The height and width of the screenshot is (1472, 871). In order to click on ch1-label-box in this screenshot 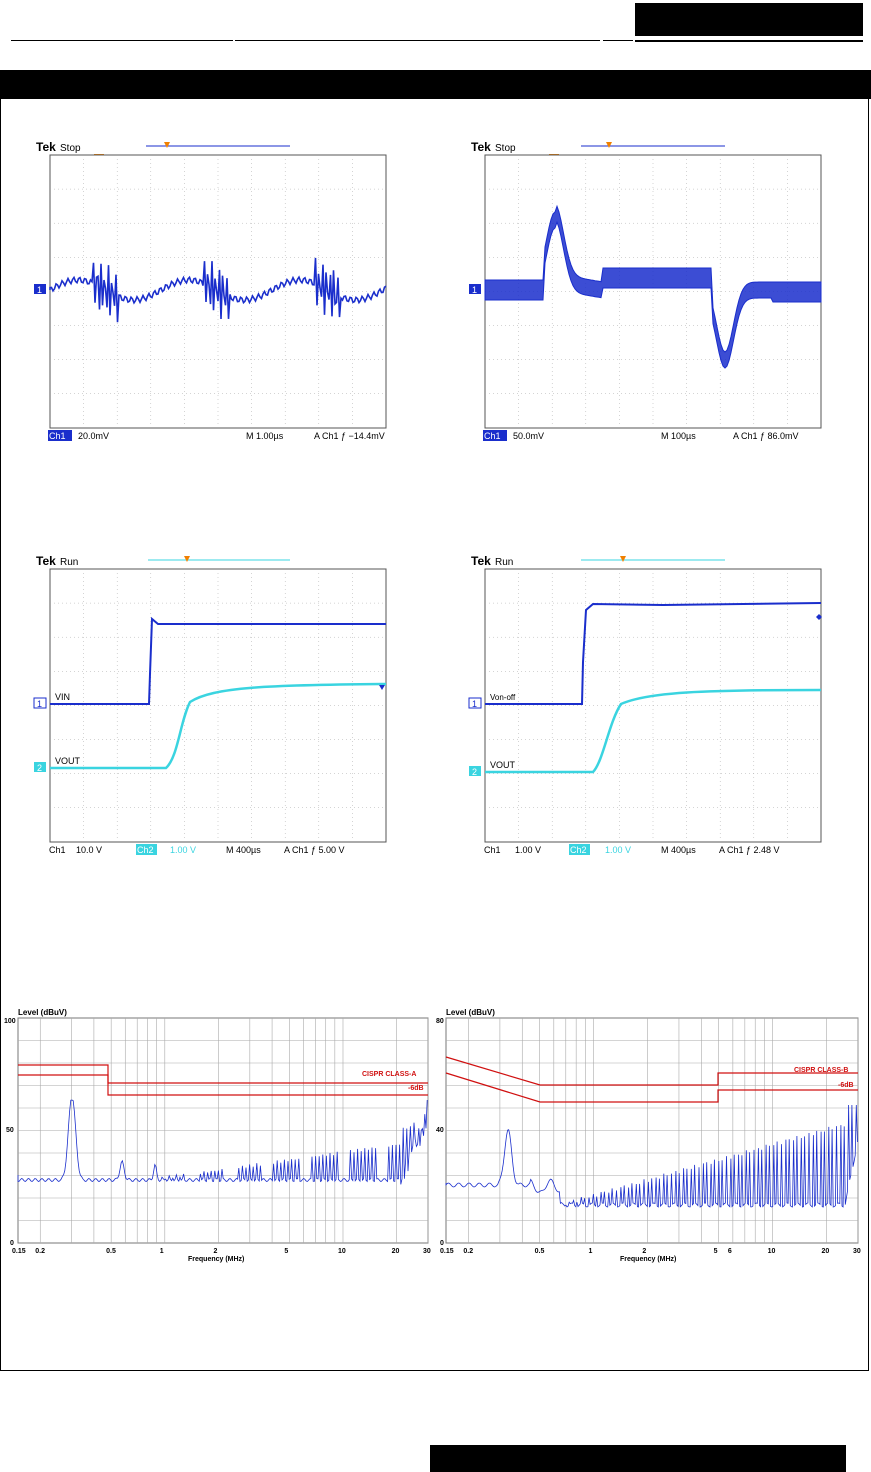, I will do `click(60, 435)`.